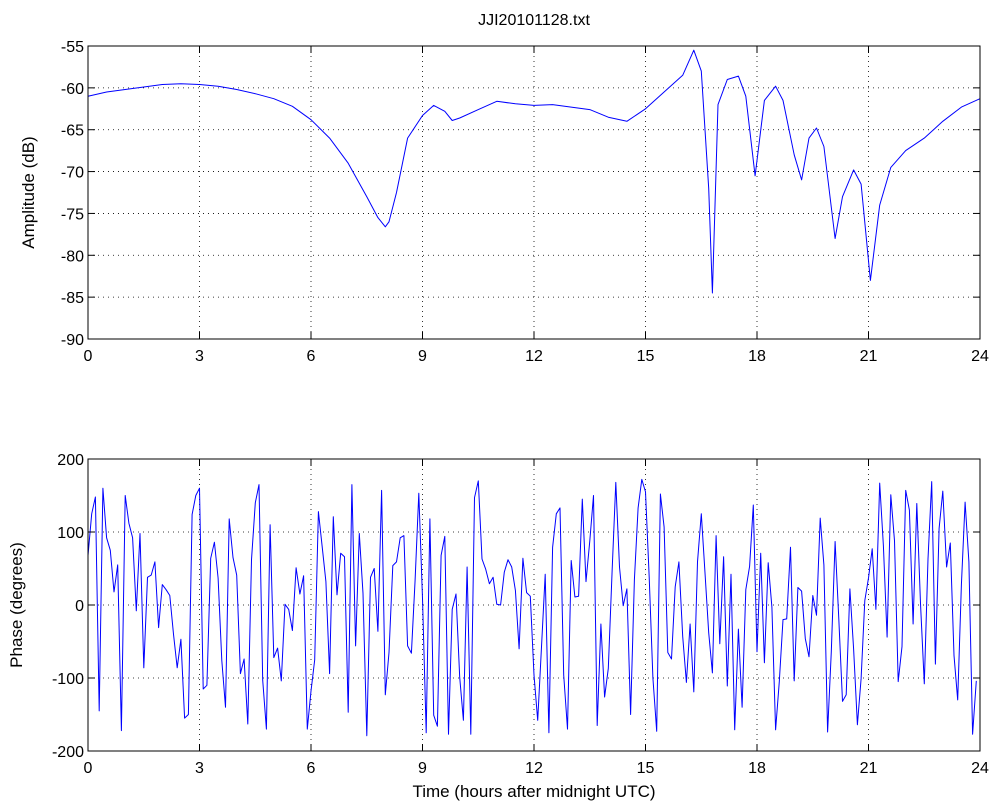 The width and height of the screenshot is (998, 806). Describe the element at coordinates (72, 173) in the screenshot. I see `amplitude-y-tick-label: -70` at that location.